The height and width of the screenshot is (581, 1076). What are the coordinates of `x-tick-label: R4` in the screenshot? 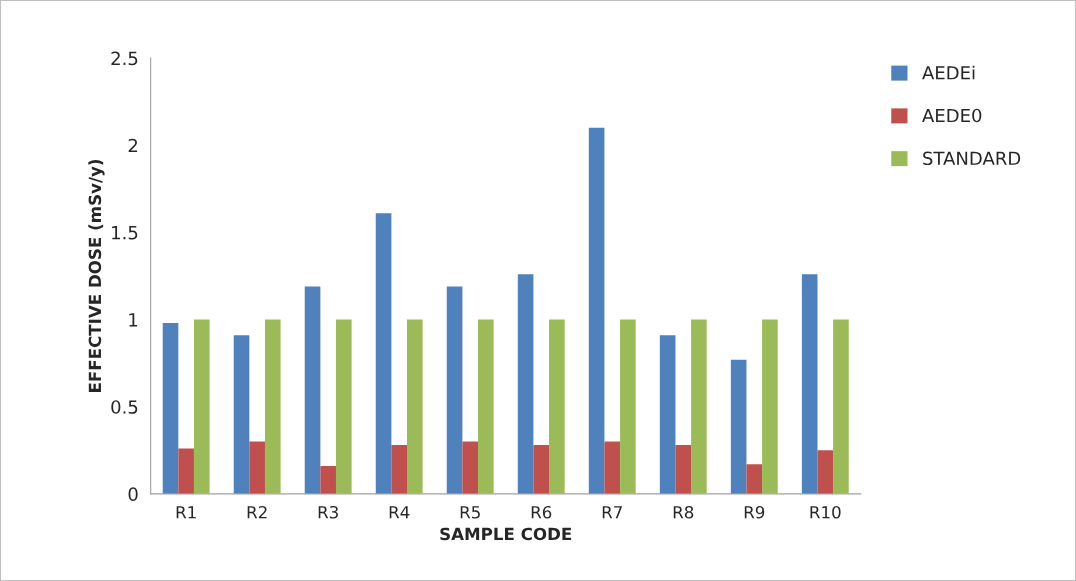 It's located at (399, 512).